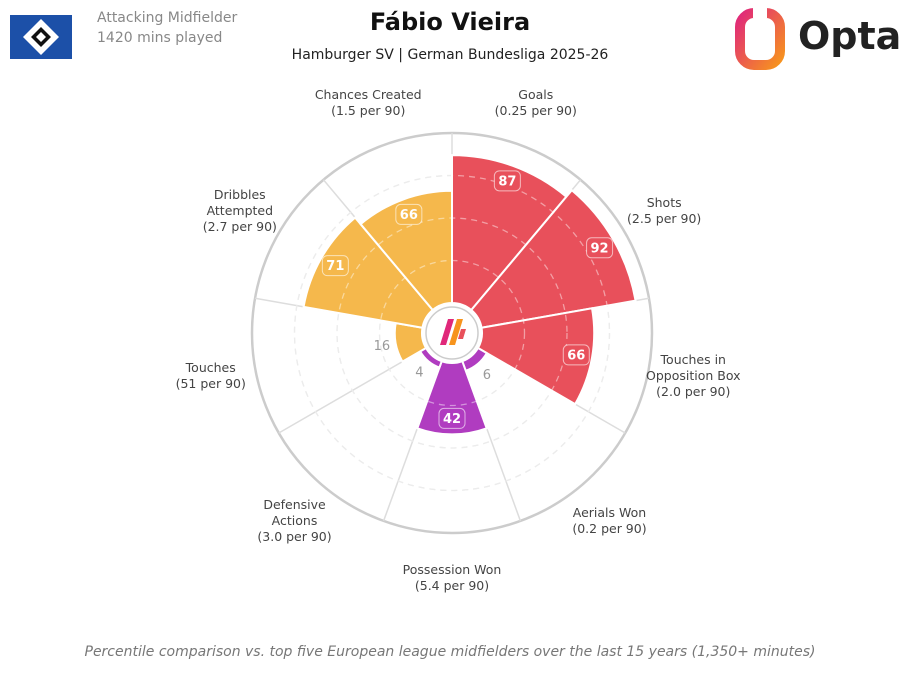 Image resolution: width=900 pixels, height=675 pixels. What do you see at coordinates (368, 110) in the screenshot?
I see `category-note: (1.5 per 90)` at bounding box center [368, 110].